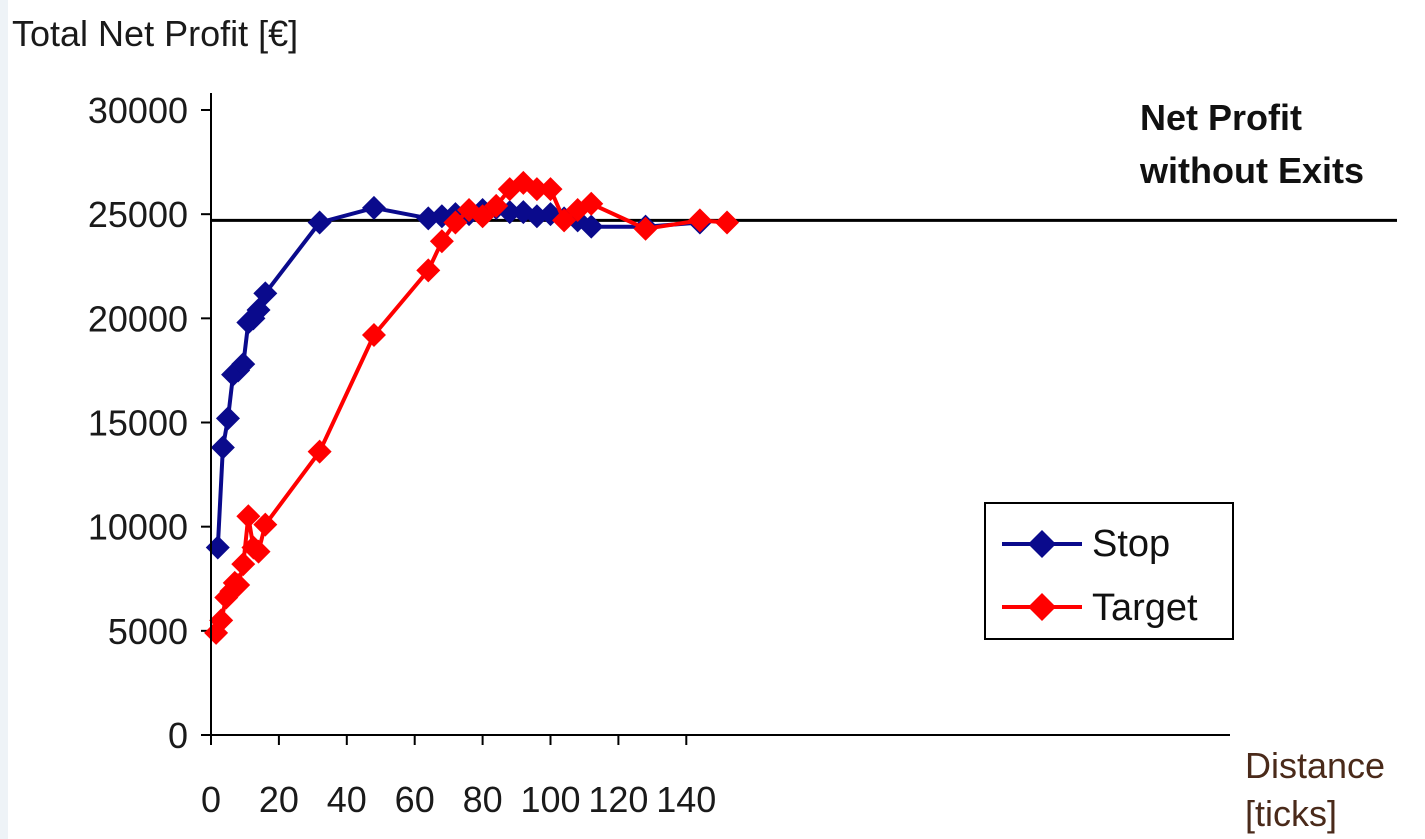 This screenshot has width=1425, height=839. What do you see at coordinates (279, 799) in the screenshot?
I see `x-tick-label: 20` at bounding box center [279, 799].